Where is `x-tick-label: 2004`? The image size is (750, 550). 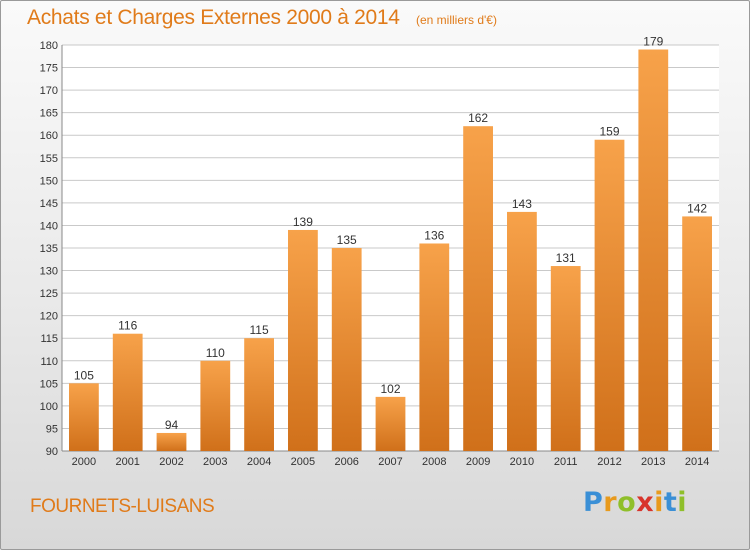 x-tick-label: 2004 is located at coordinates (259, 462).